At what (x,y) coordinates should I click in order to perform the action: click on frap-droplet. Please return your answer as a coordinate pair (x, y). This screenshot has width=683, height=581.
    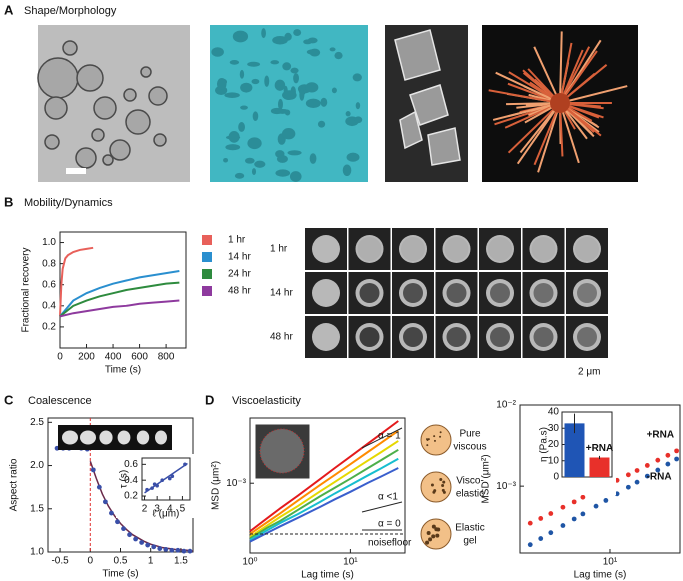
    Looking at the image, I should click on (326, 293).